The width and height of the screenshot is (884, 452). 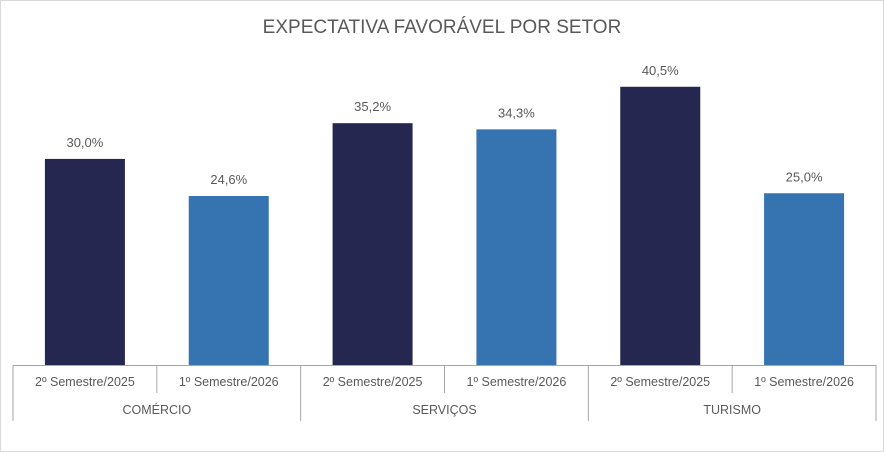 What do you see at coordinates (84, 142) in the screenshot?
I see `data-label: 30,0%` at bounding box center [84, 142].